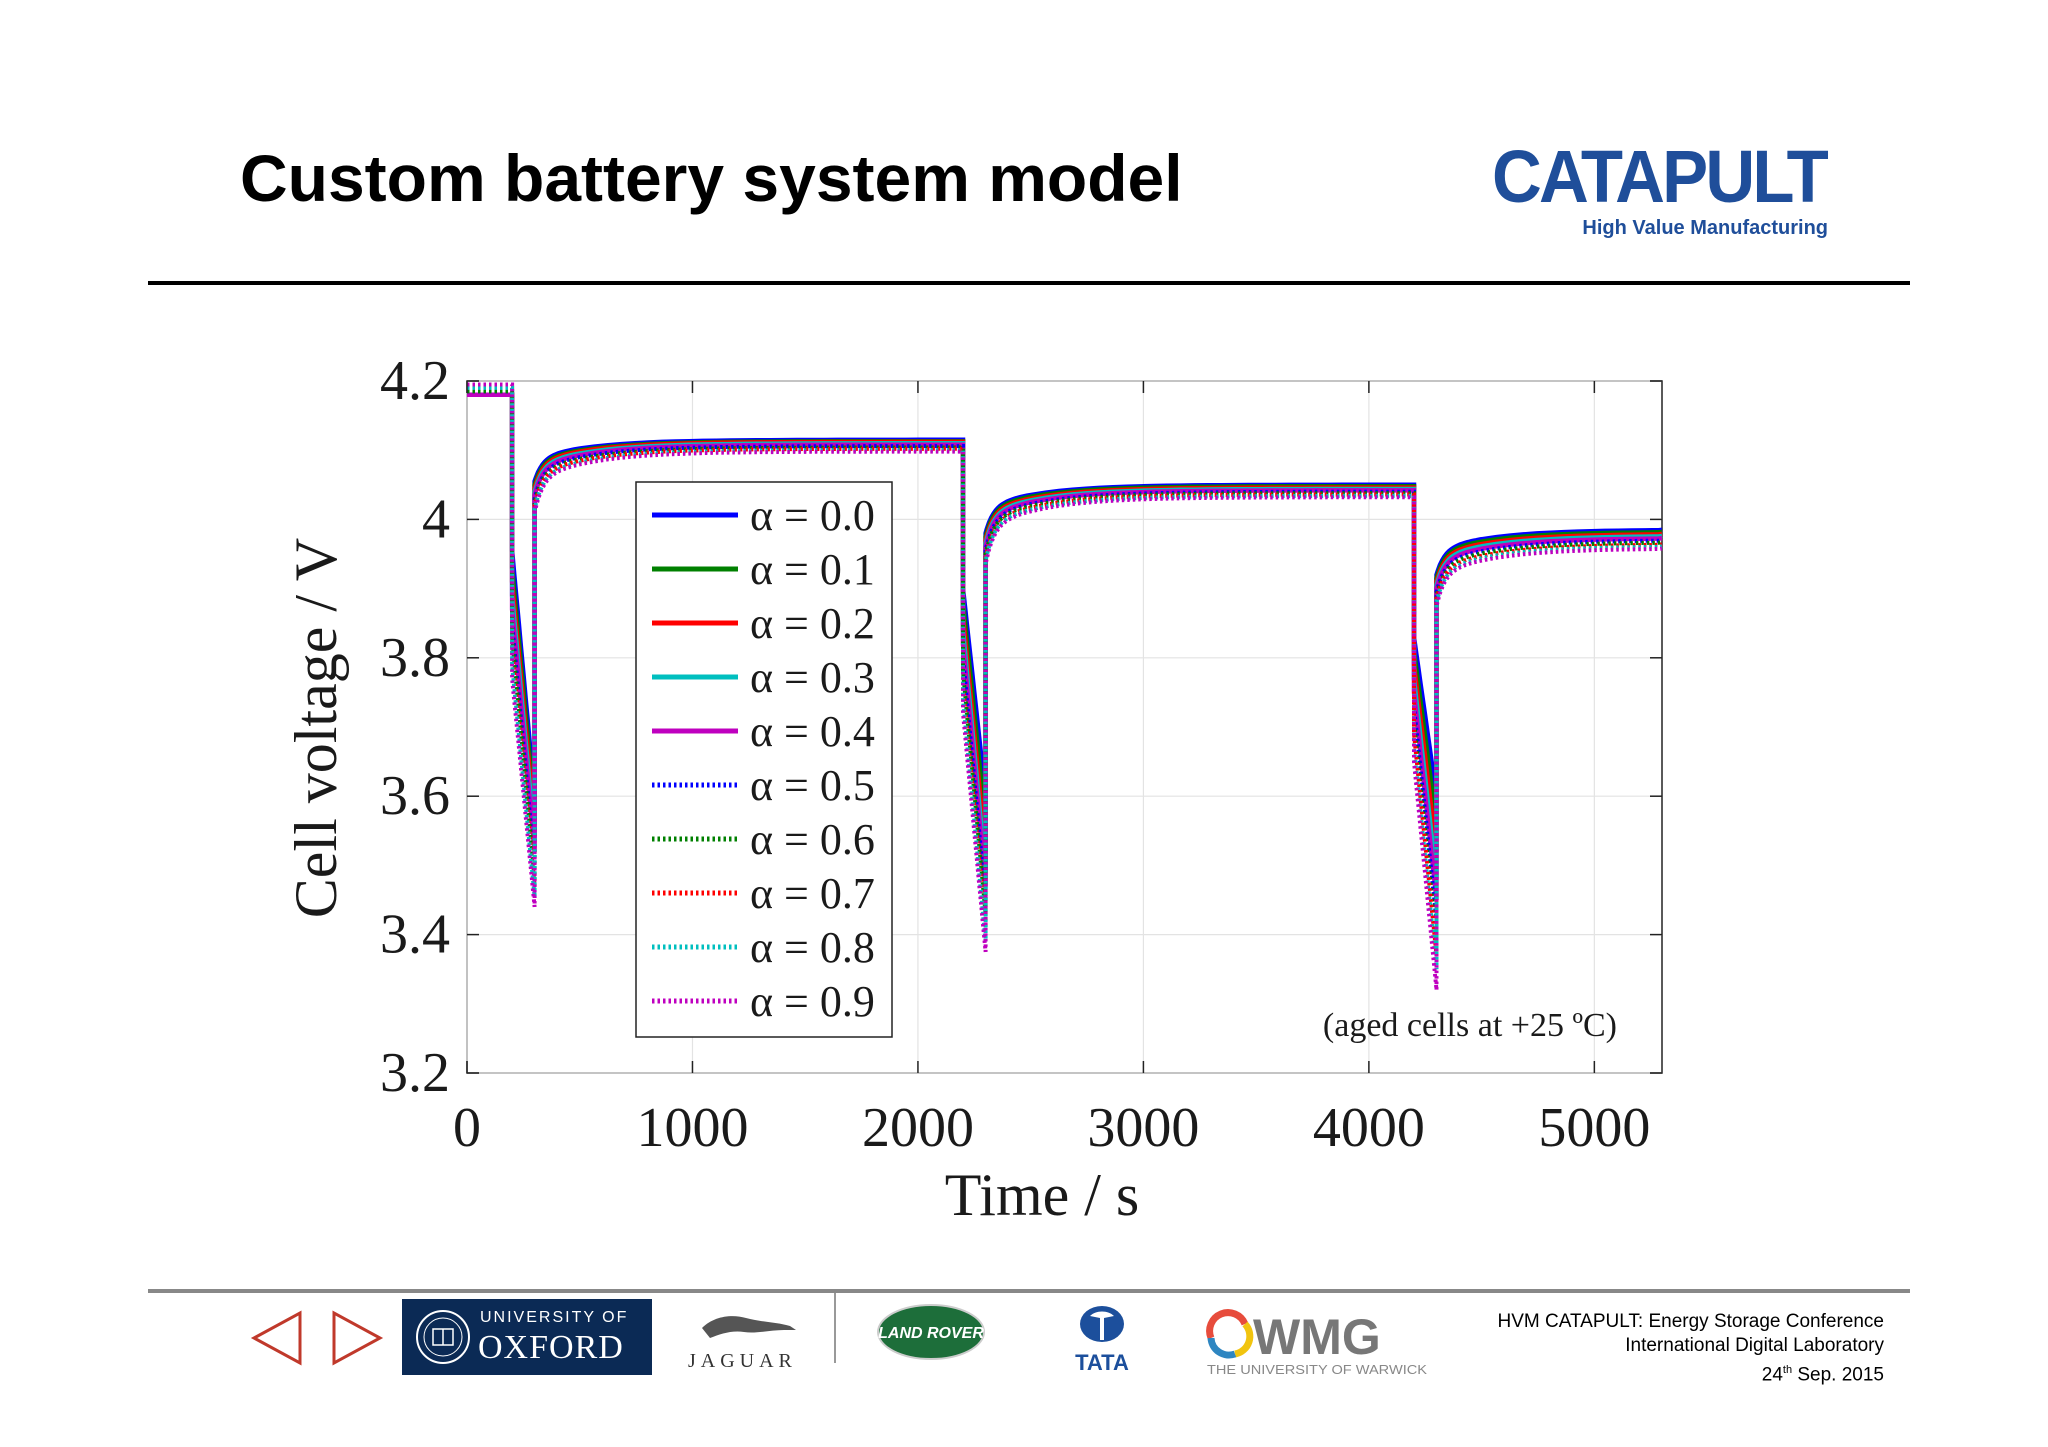 Image resolution: width=2048 pixels, height=1447 pixels. I want to click on legend-label-0: α = 0.0, so click(812, 515).